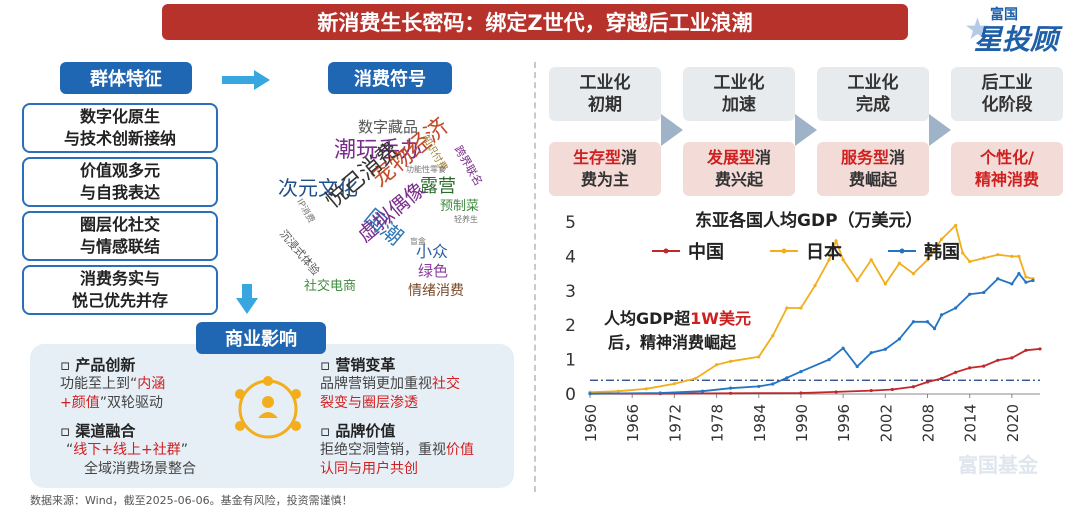 This screenshot has width=1080, height=512. I want to click on cloud-word: 小众, so click(432, 251).